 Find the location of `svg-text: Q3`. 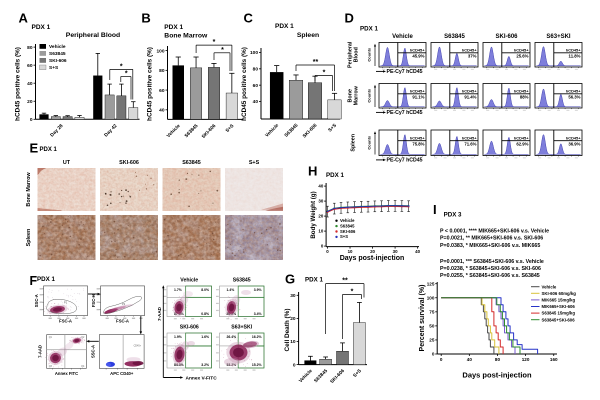

svg-text: Q3 is located at coordinates (51, 366).